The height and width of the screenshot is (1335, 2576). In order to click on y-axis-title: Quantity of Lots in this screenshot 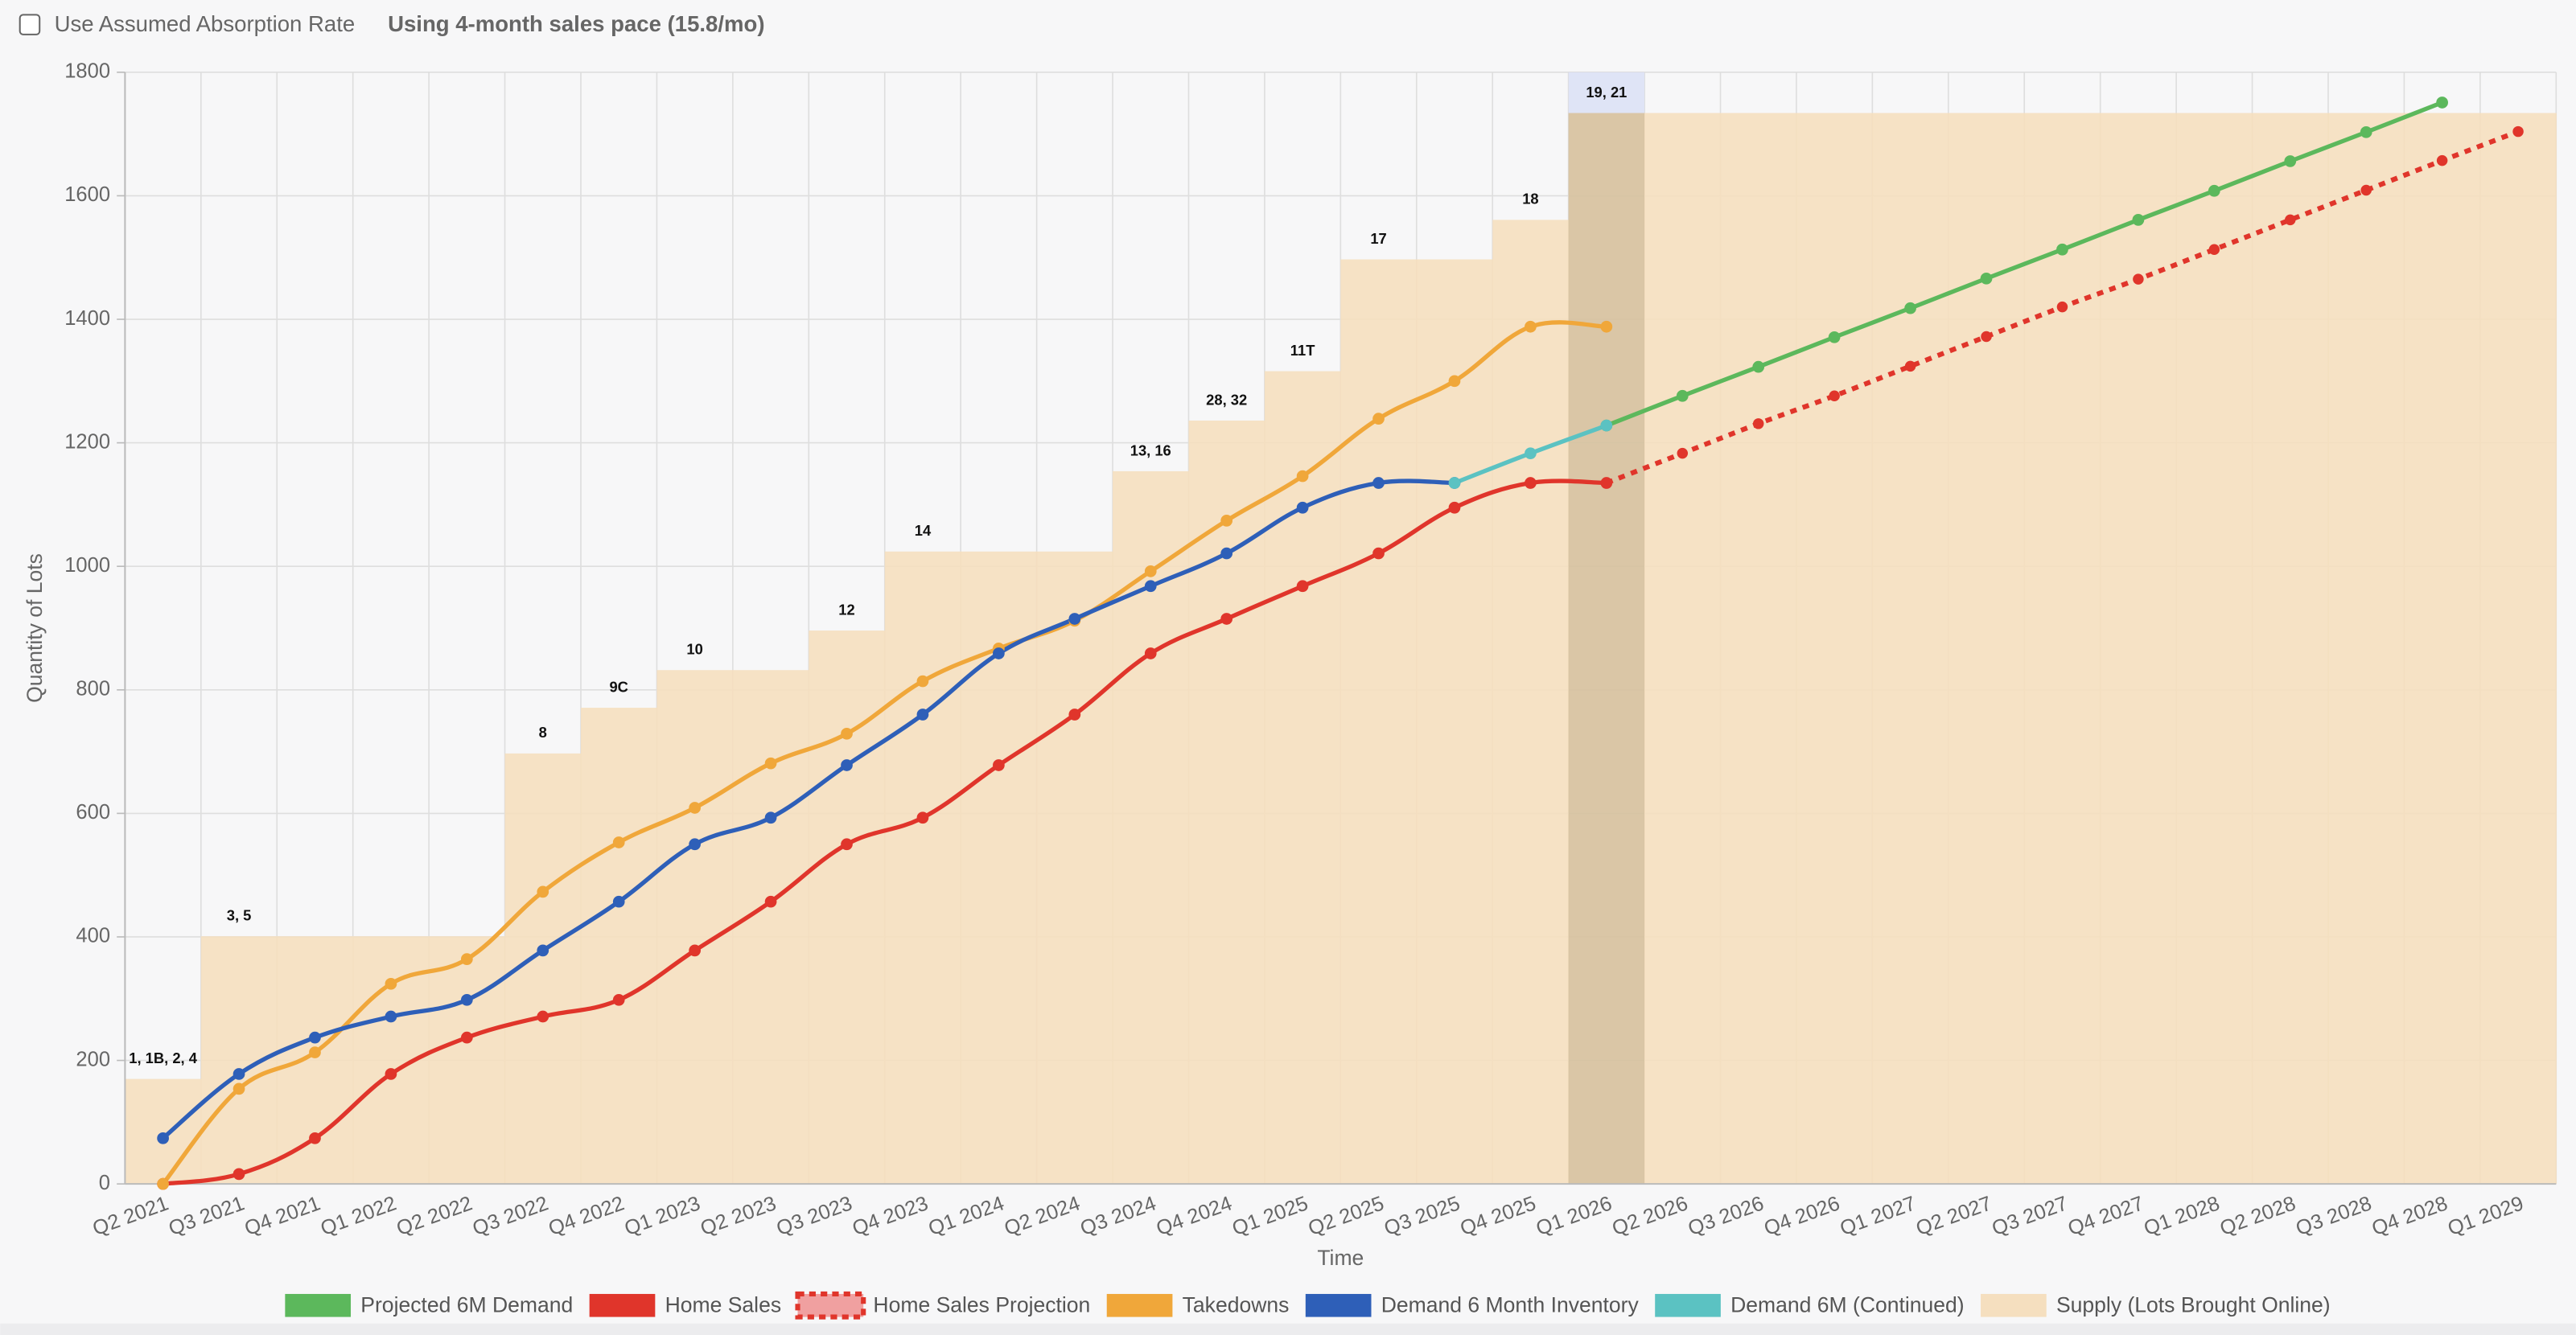, I will do `click(35, 628)`.